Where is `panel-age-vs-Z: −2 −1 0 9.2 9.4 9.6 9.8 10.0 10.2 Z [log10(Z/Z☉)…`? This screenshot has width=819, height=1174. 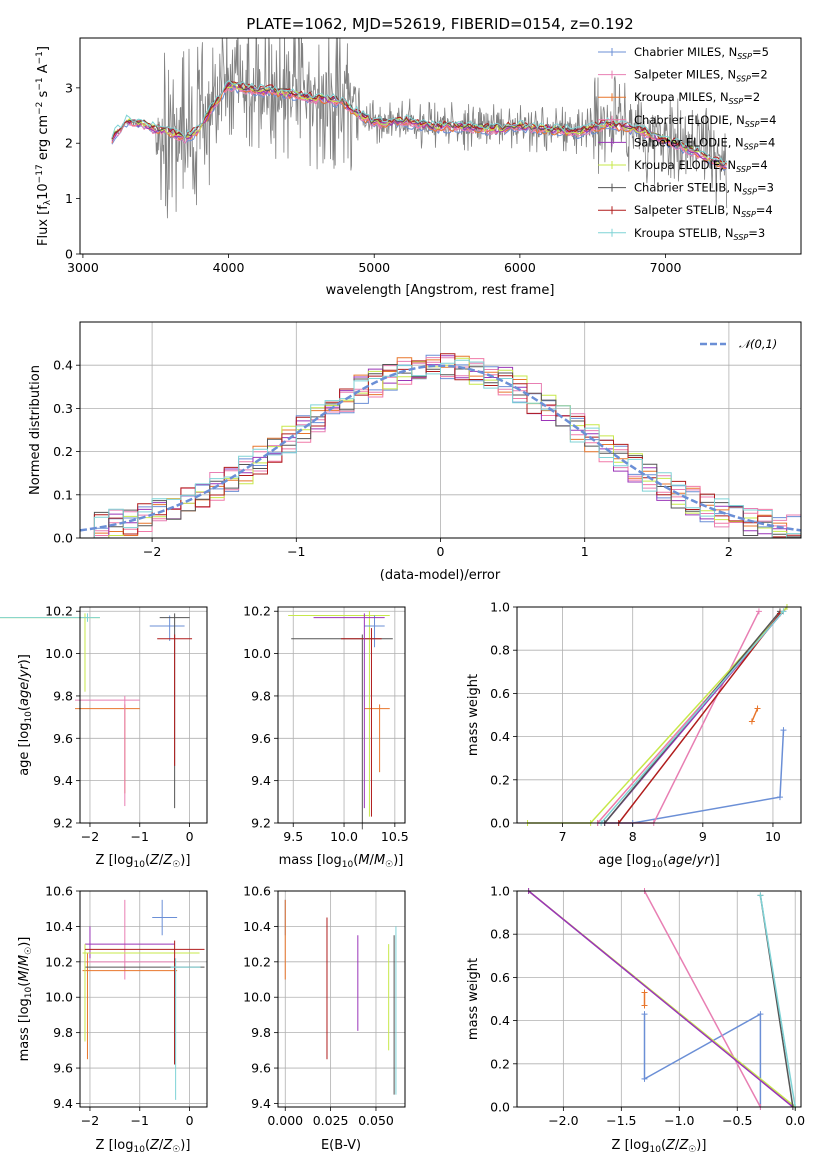 panel-age-vs-Z: −2 −1 0 9.2 9.4 9.6 9.8 10.0 10.2 Z [log10(Z/Z☉)… is located at coordinates (104, 737).